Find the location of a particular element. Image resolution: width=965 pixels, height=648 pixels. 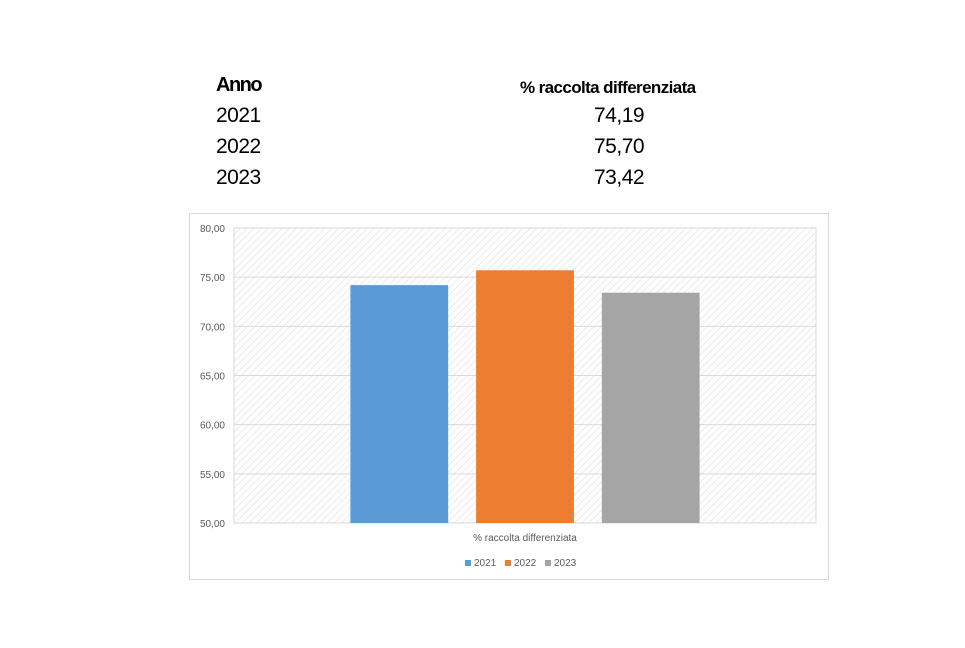

header-percentage: % raccolta differenziata is located at coordinates (608, 87).